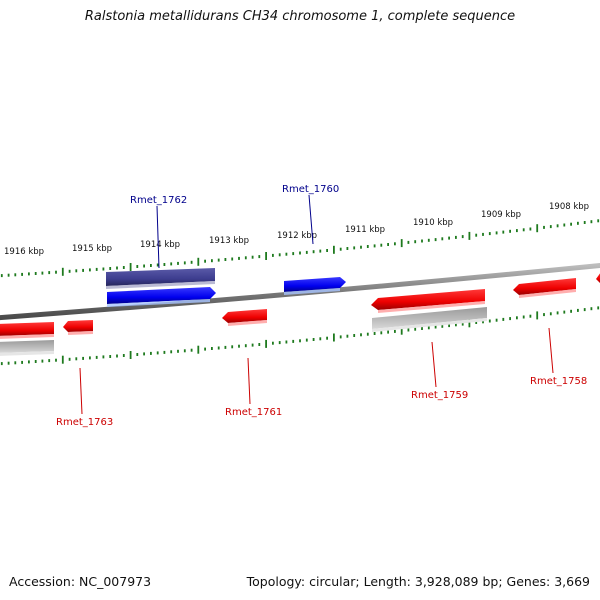 Image resolution: width=600 pixels, height=600 pixels. I want to click on gene-rmet1759, so click(428, 301).